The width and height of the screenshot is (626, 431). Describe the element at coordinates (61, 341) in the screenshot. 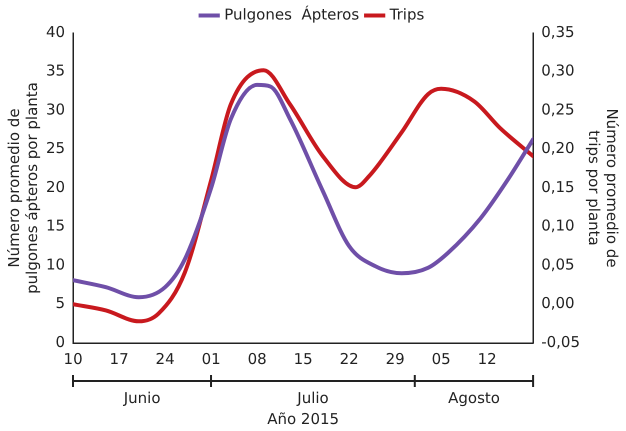

I see `y-tick-label: 0` at that location.